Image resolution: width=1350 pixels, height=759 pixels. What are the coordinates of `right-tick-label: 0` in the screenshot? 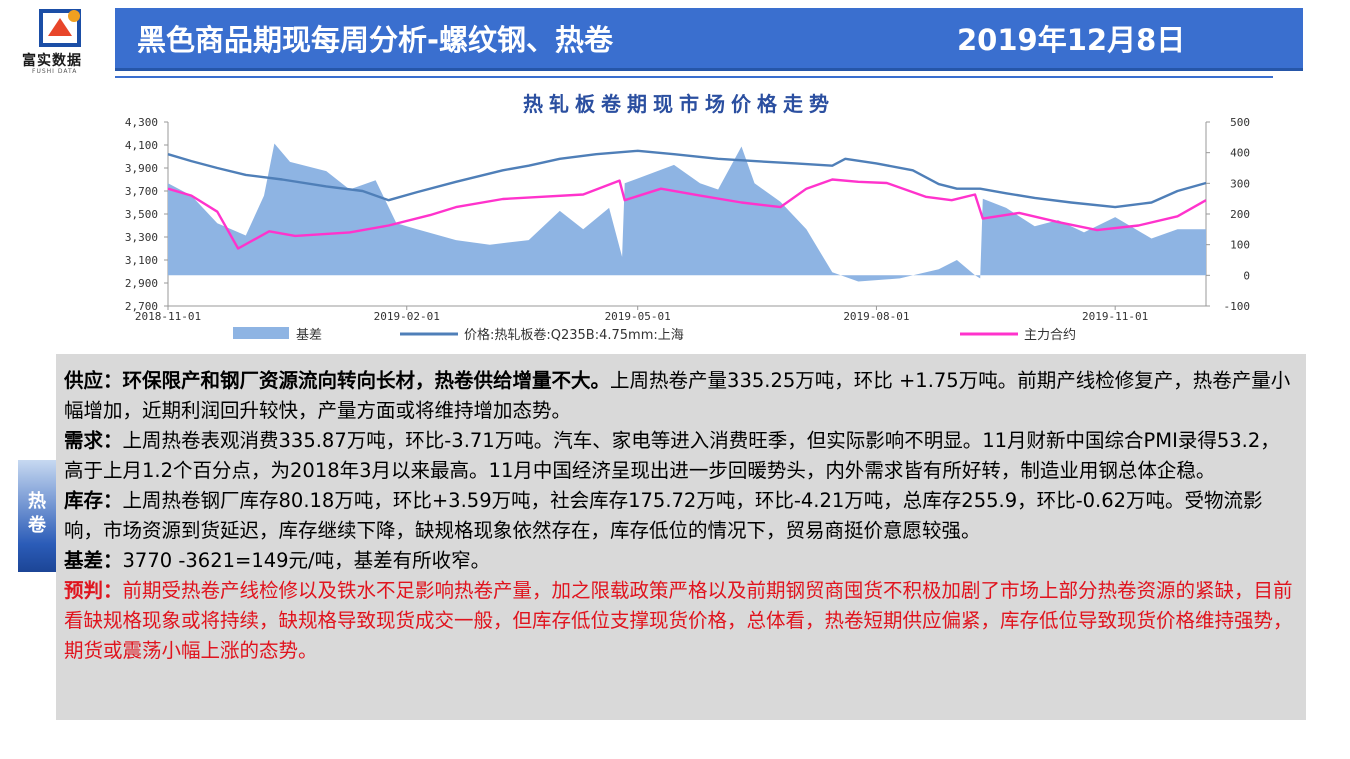 It's located at (1246, 275).